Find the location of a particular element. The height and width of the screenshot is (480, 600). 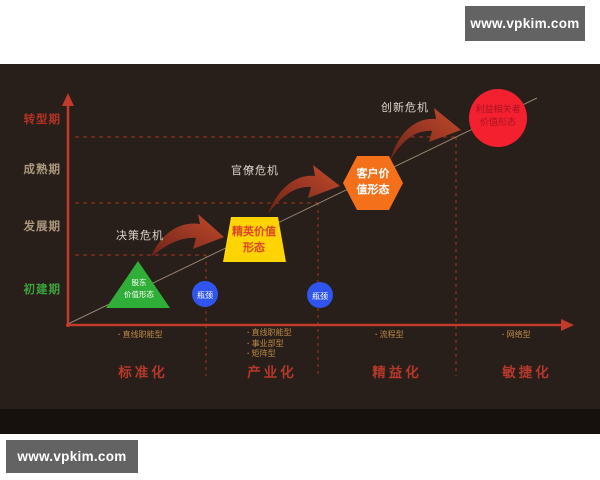

customer-value-form-label: 客户价 值形态 is located at coordinates (373, 182).